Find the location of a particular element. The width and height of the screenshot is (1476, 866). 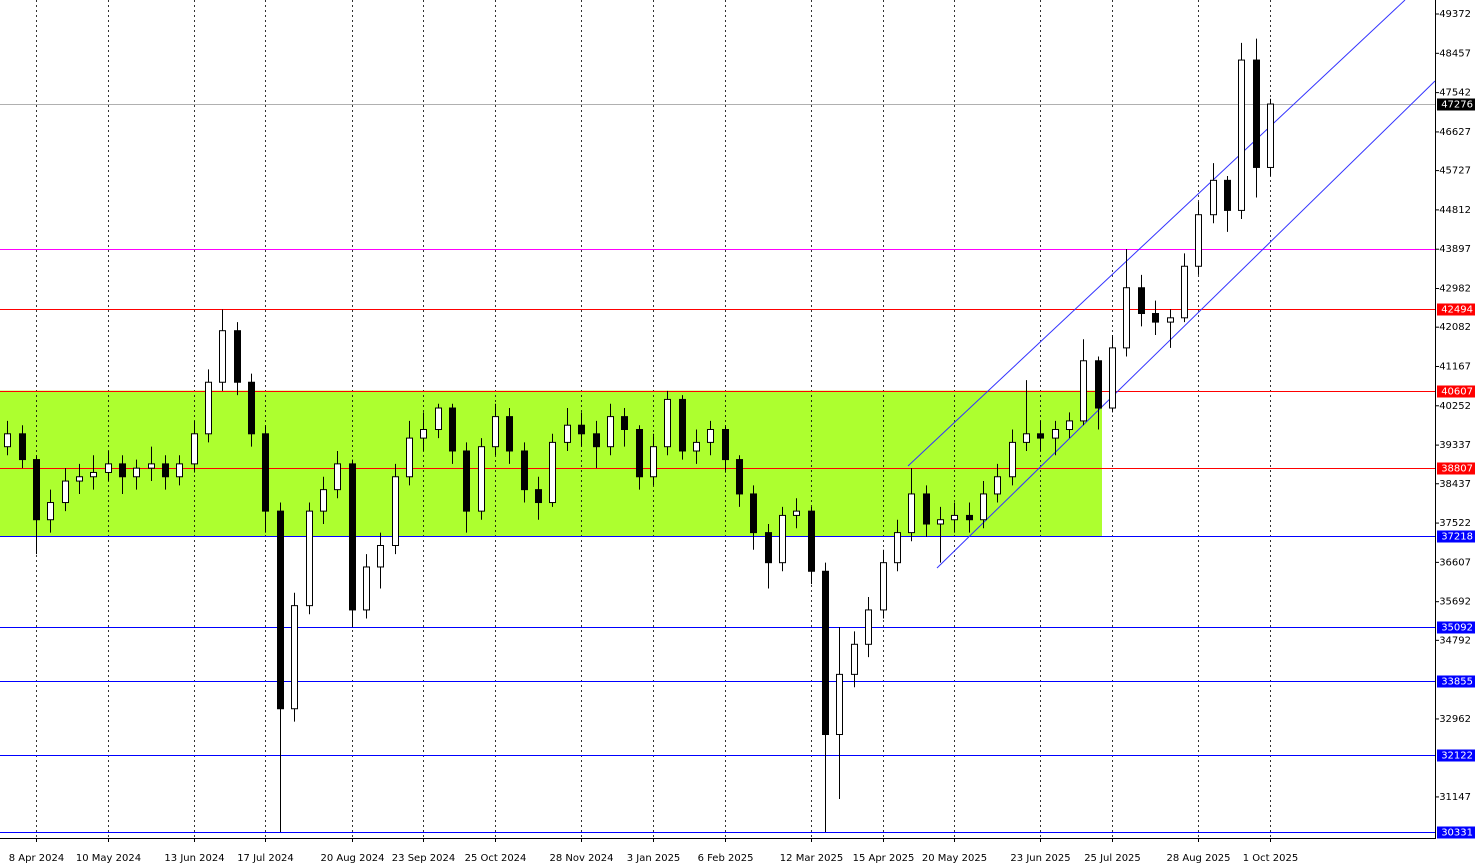

last-price-label: 47276 is located at coordinates (1457, 105).